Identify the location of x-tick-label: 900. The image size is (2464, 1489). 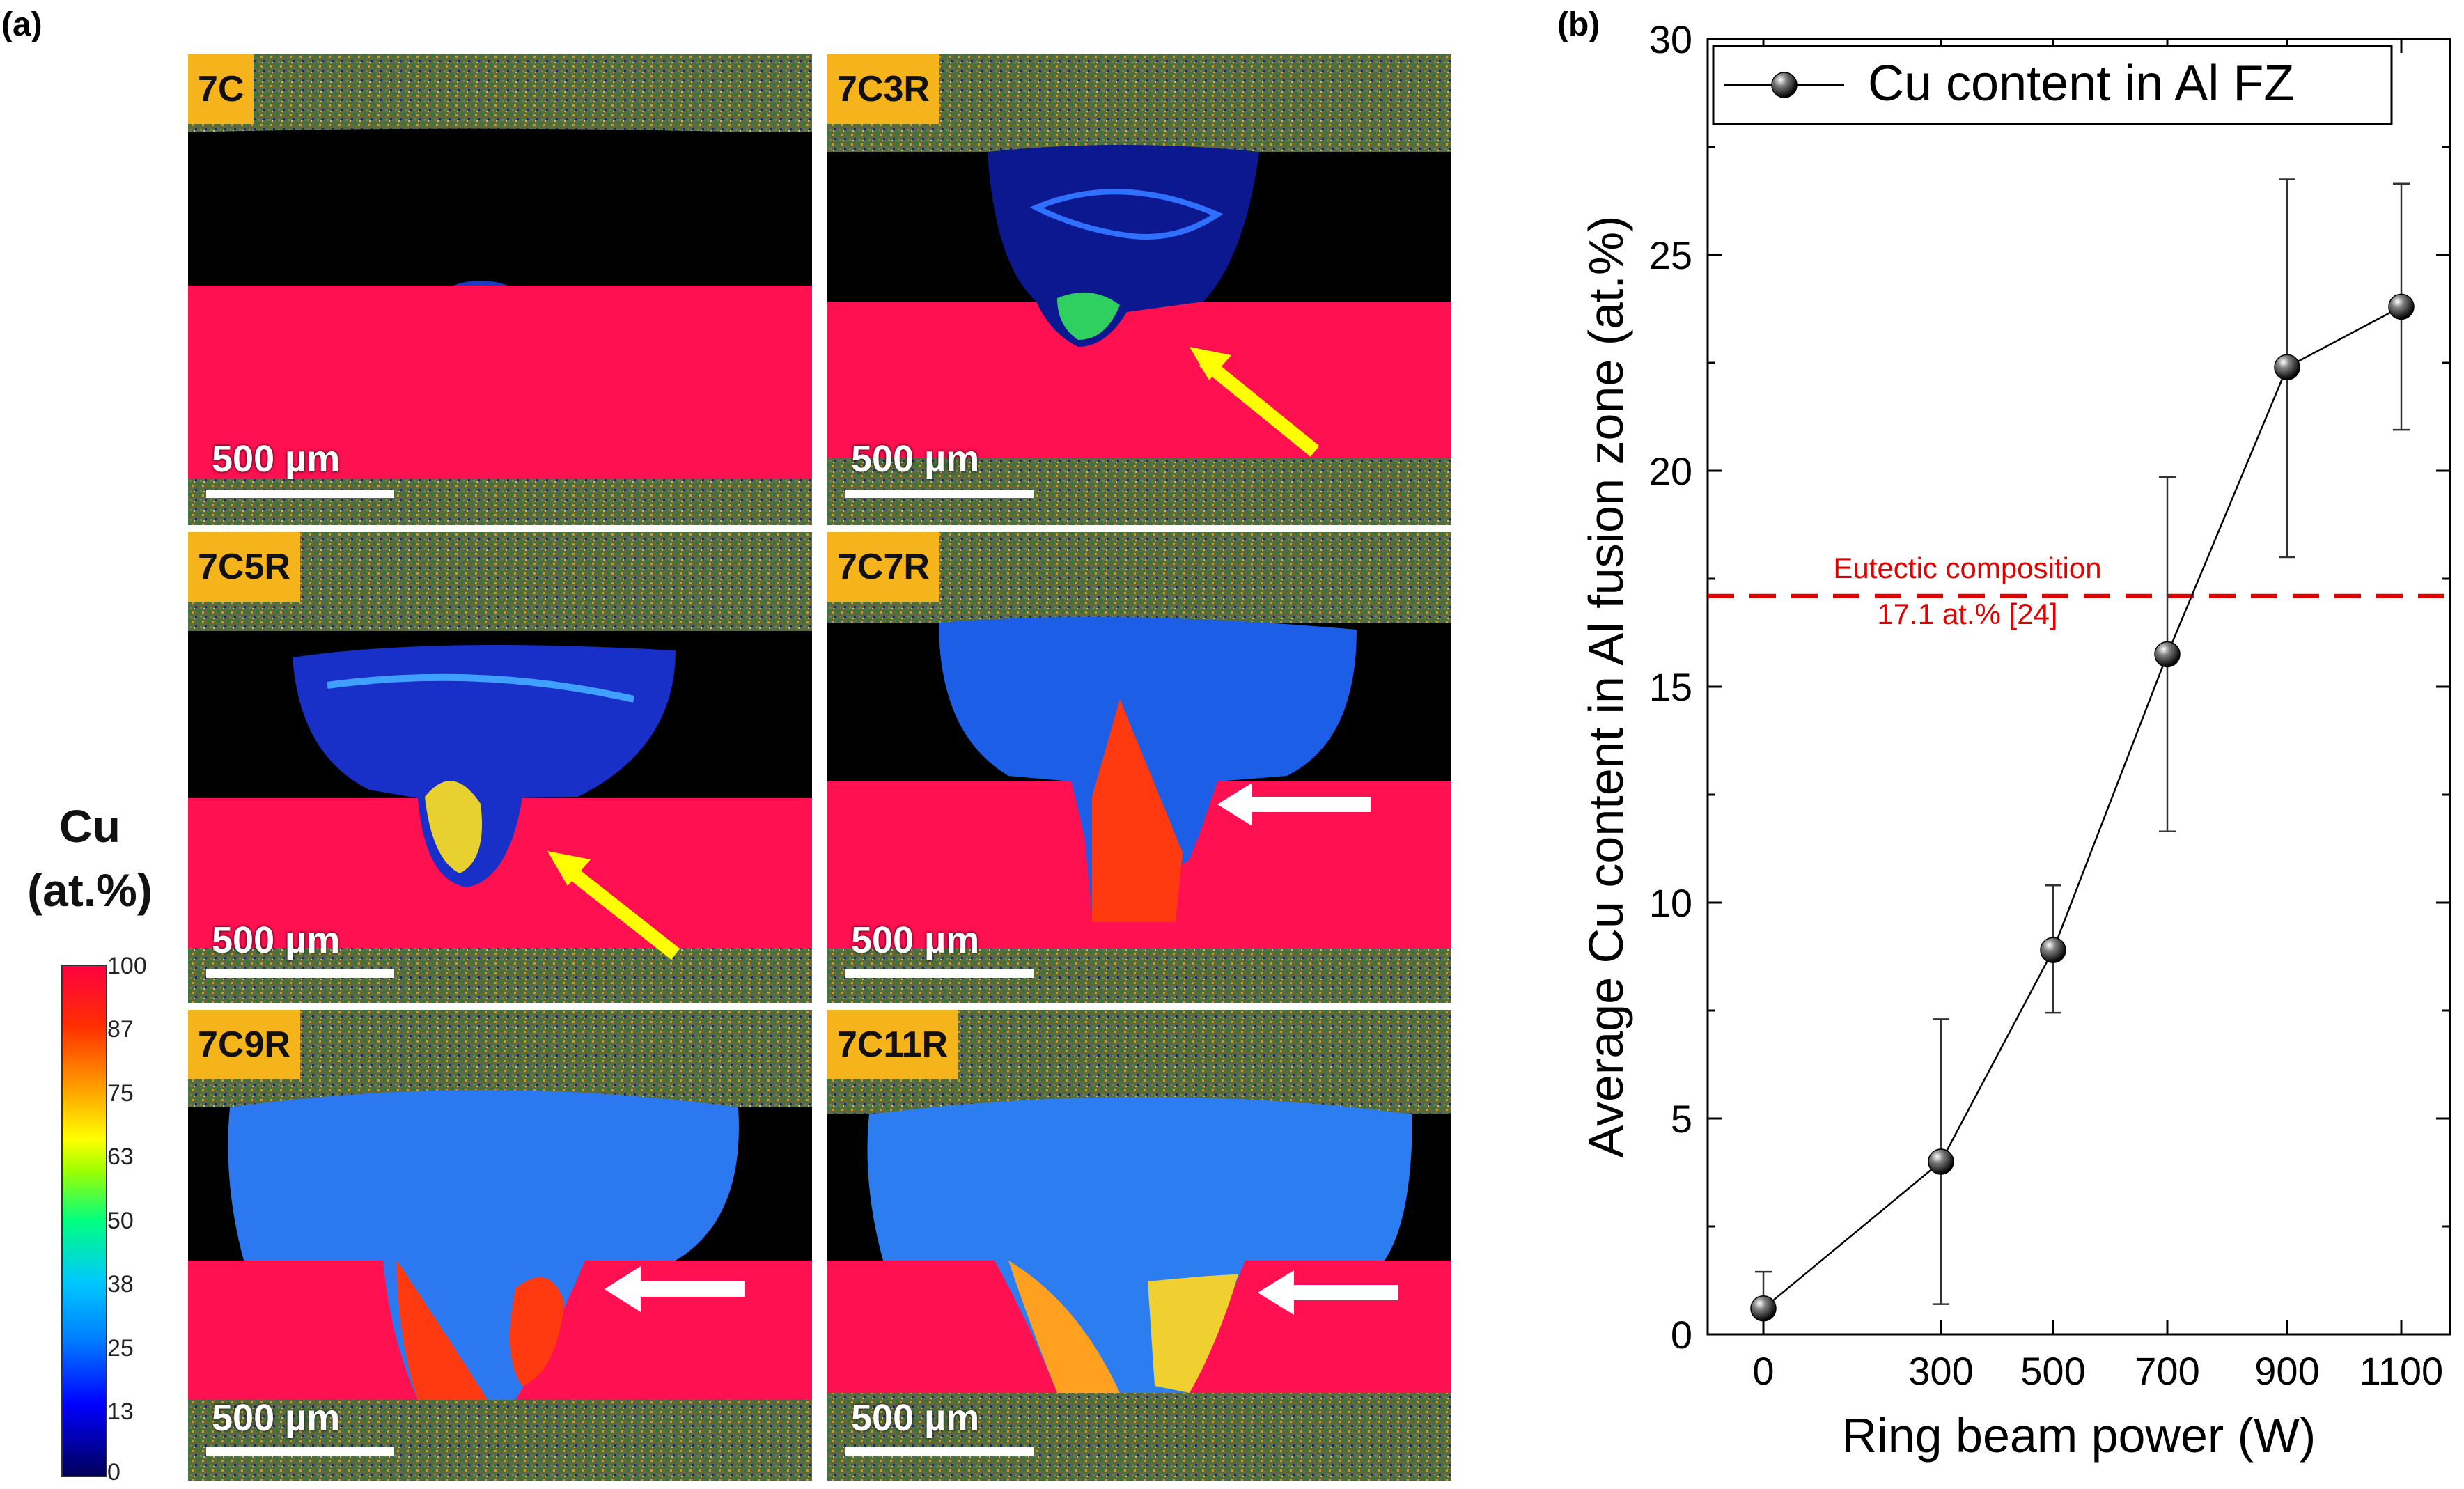
(2286, 1371).